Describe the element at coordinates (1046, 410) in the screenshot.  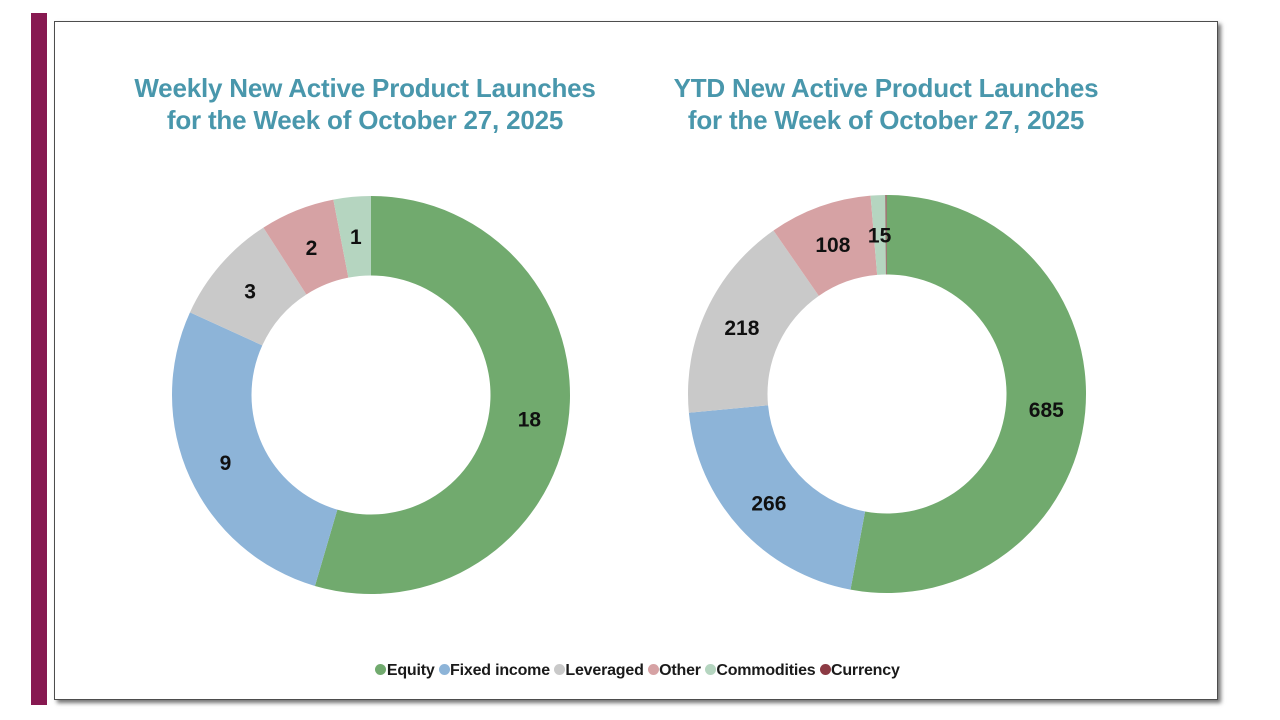
I see `svg-text: 685` at that location.